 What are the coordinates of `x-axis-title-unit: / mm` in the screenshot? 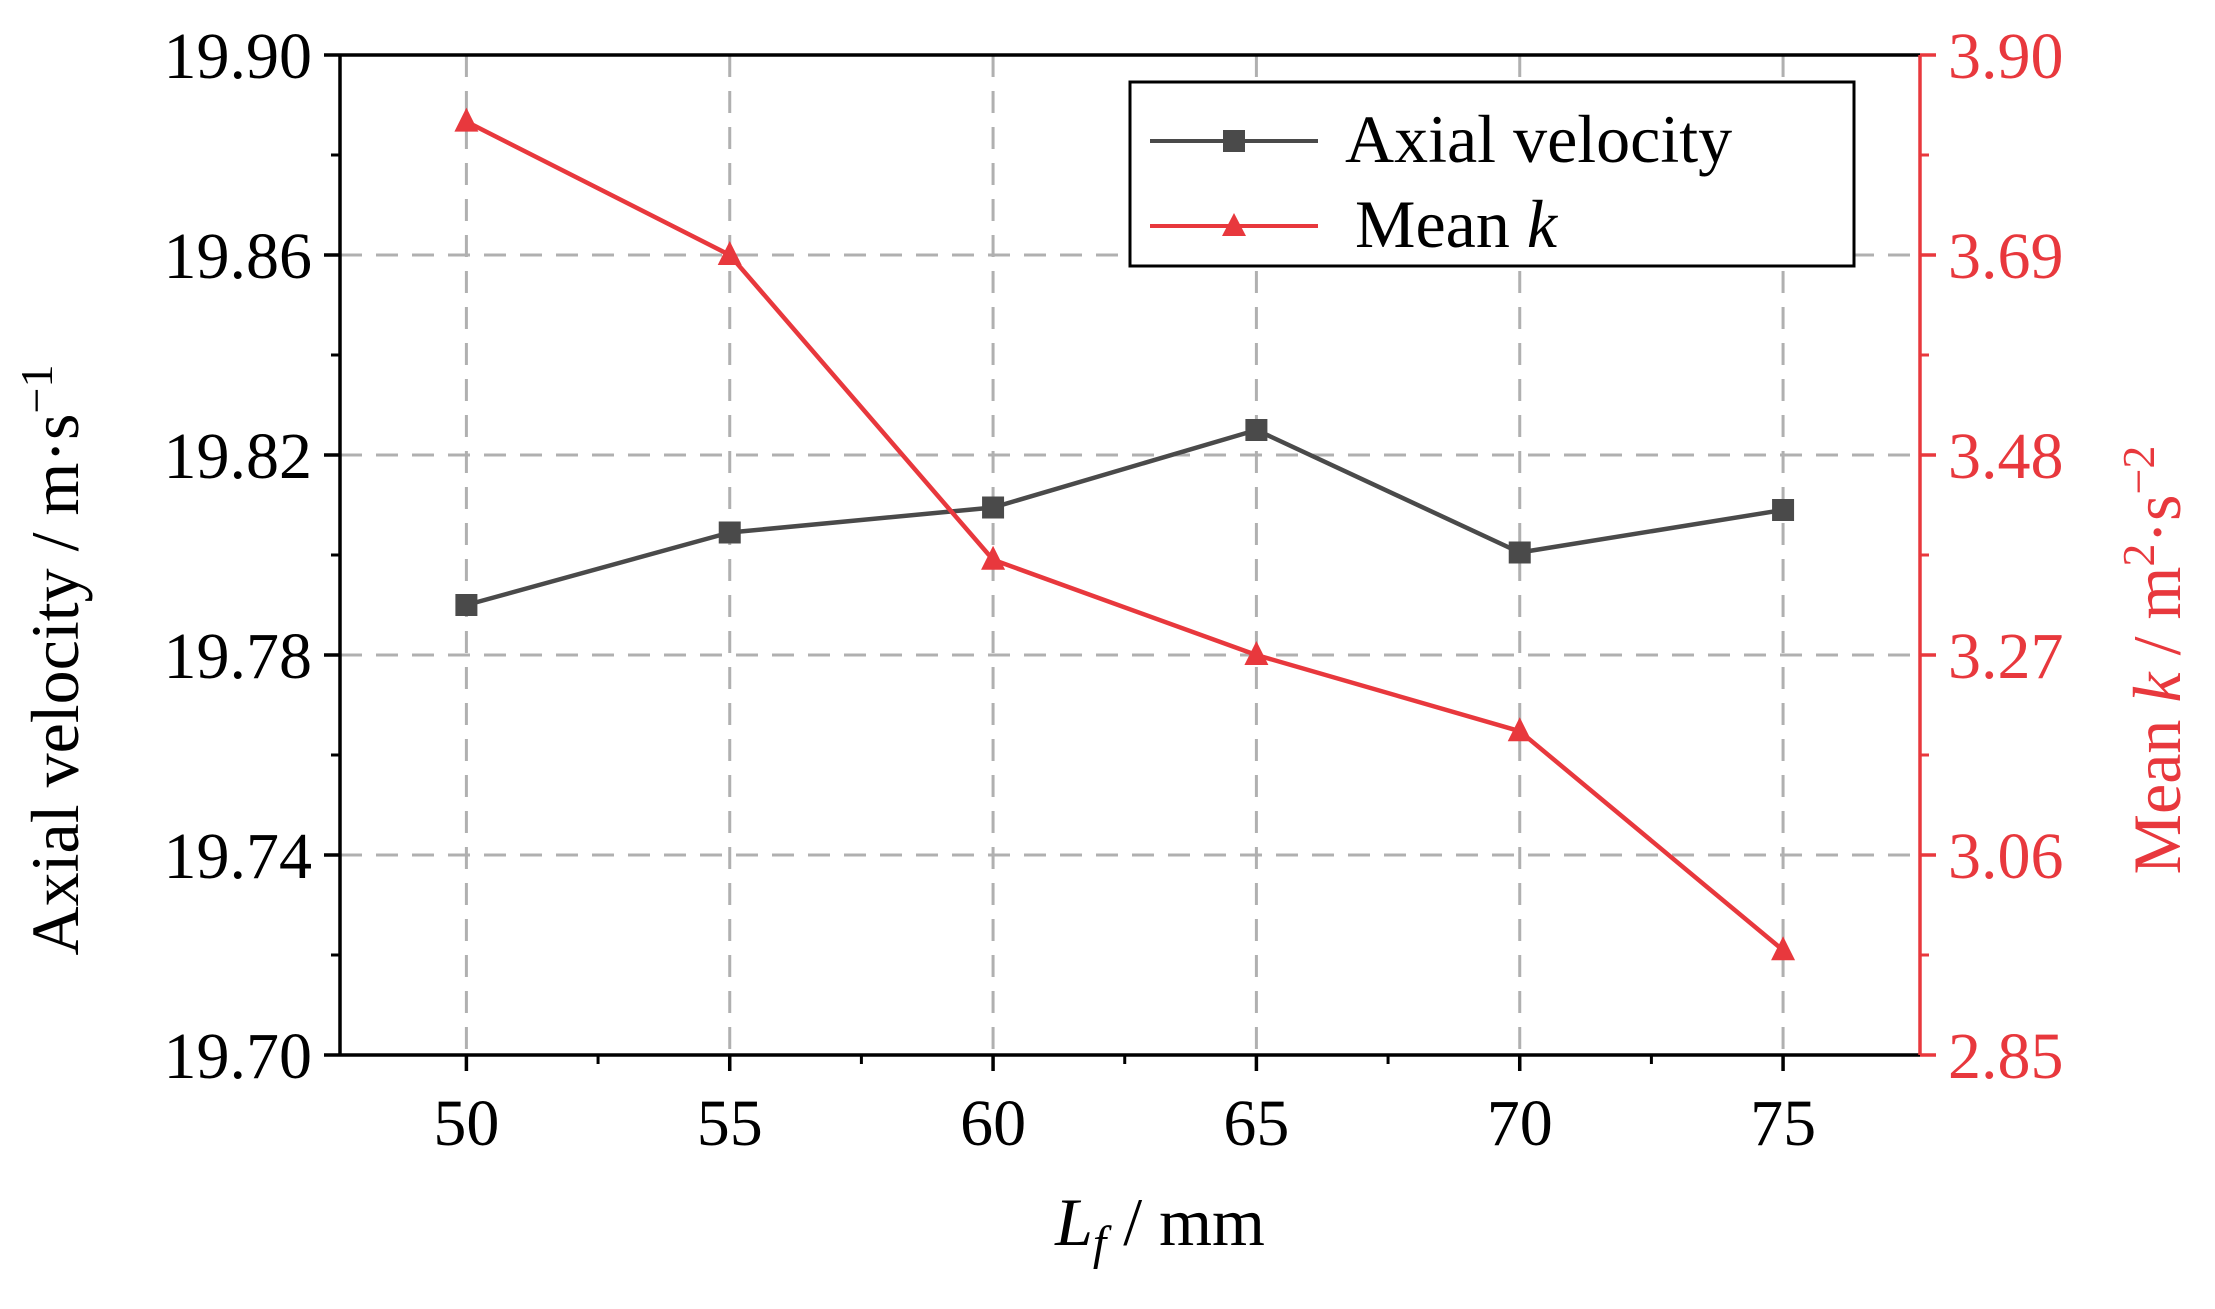 It's located at (1185, 1222).